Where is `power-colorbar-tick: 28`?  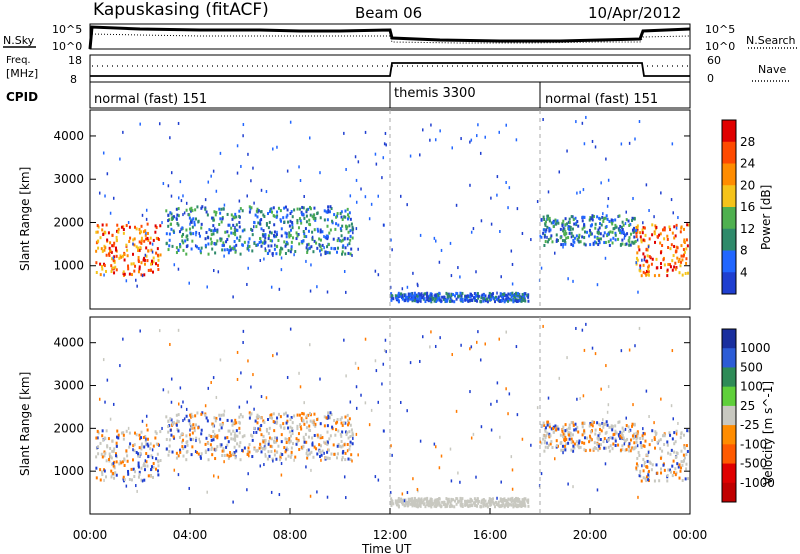
power-colorbar-tick: 28 is located at coordinates (747, 142).